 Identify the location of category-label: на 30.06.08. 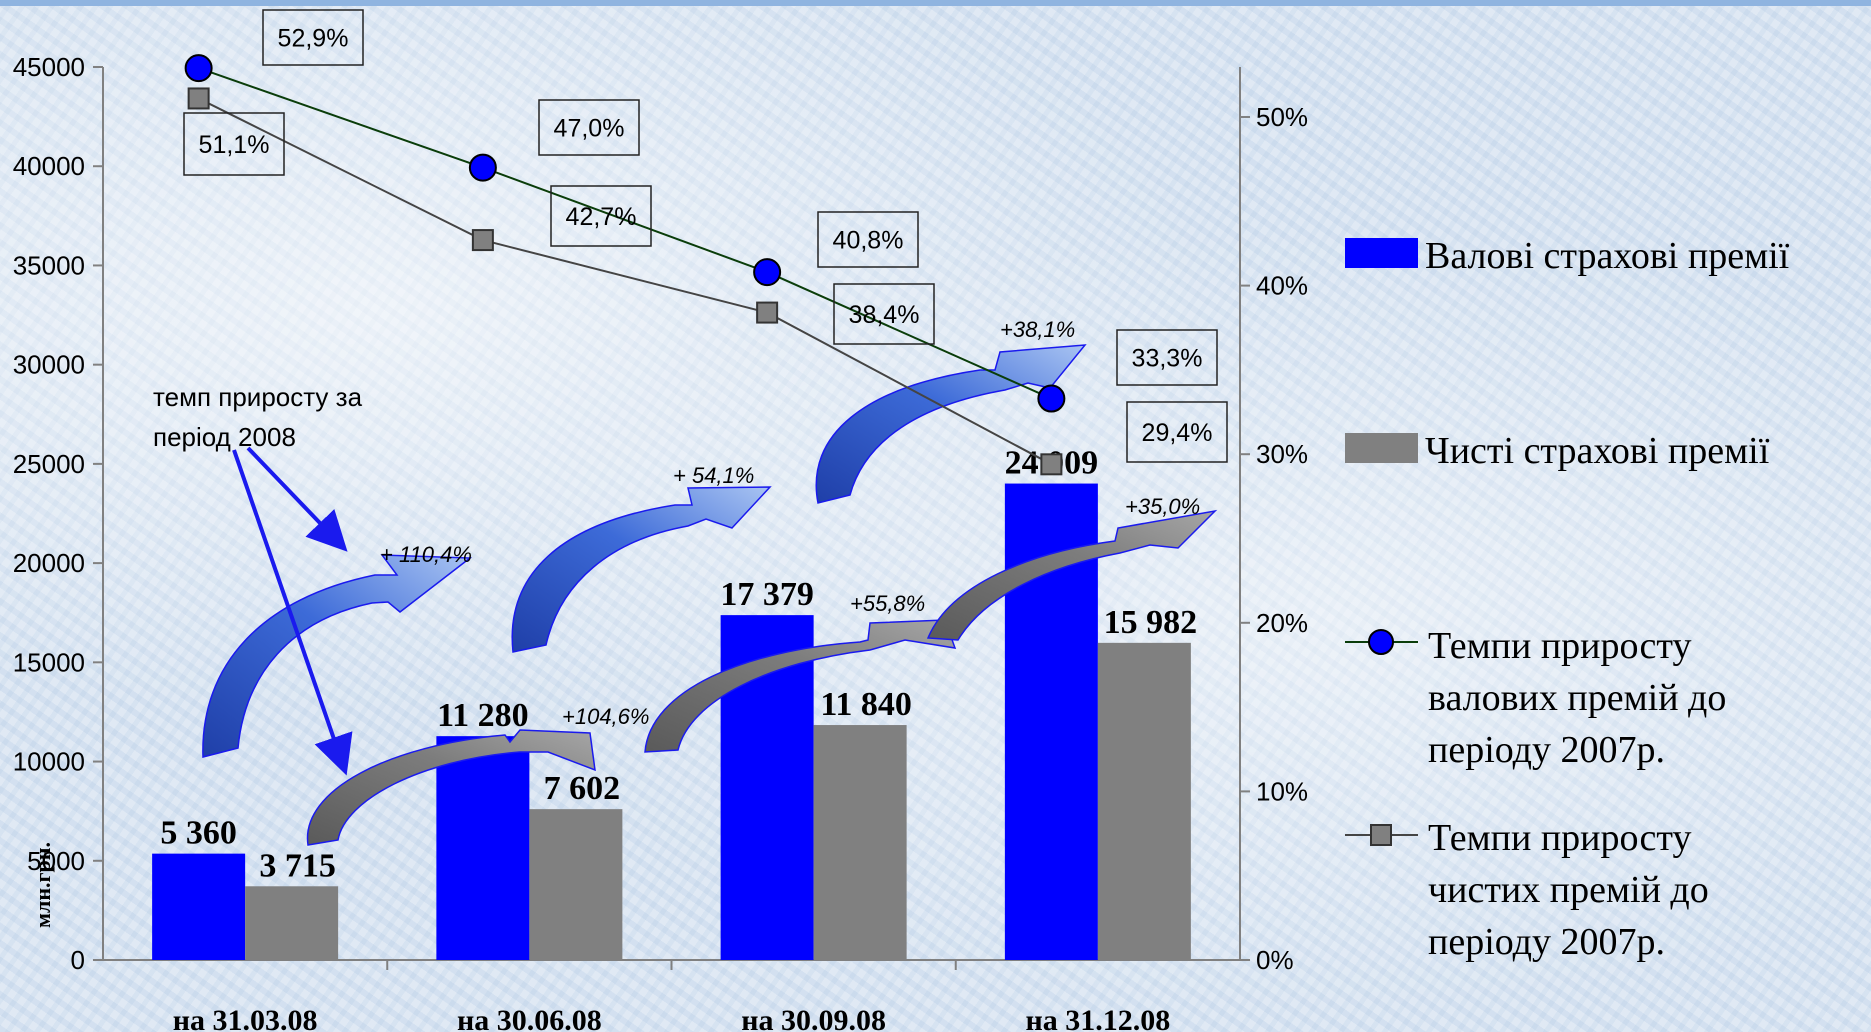
(529, 1018).